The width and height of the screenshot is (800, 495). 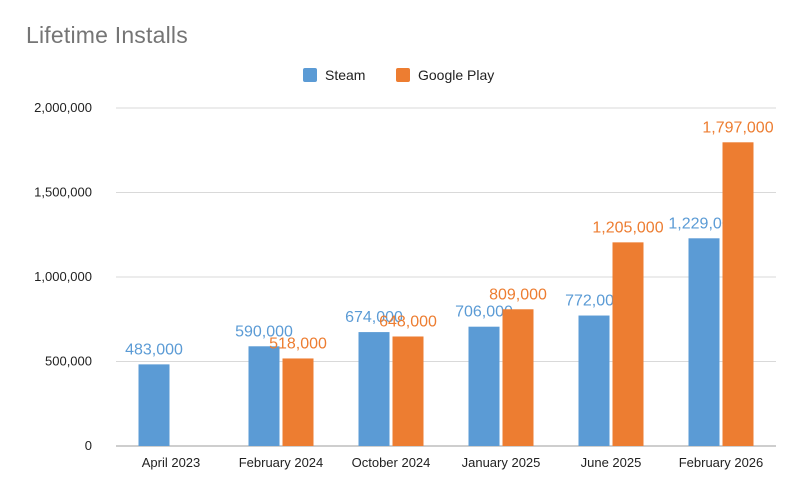 What do you see at coordinates (345, 75) in the screenshot?
I see `legend-label-steam: Steam` at bounding box center [345, 75].